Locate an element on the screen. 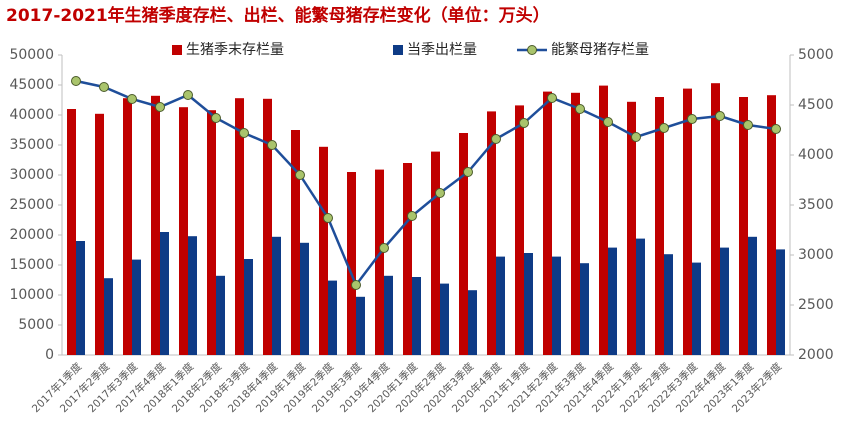 The height and width of the screenshot is (434, 852). chart-title: 2017-2021年生猪季度存栏、出栏、能繁母猪存栏变化（单位：万头） is located at coordinates (278, 15).